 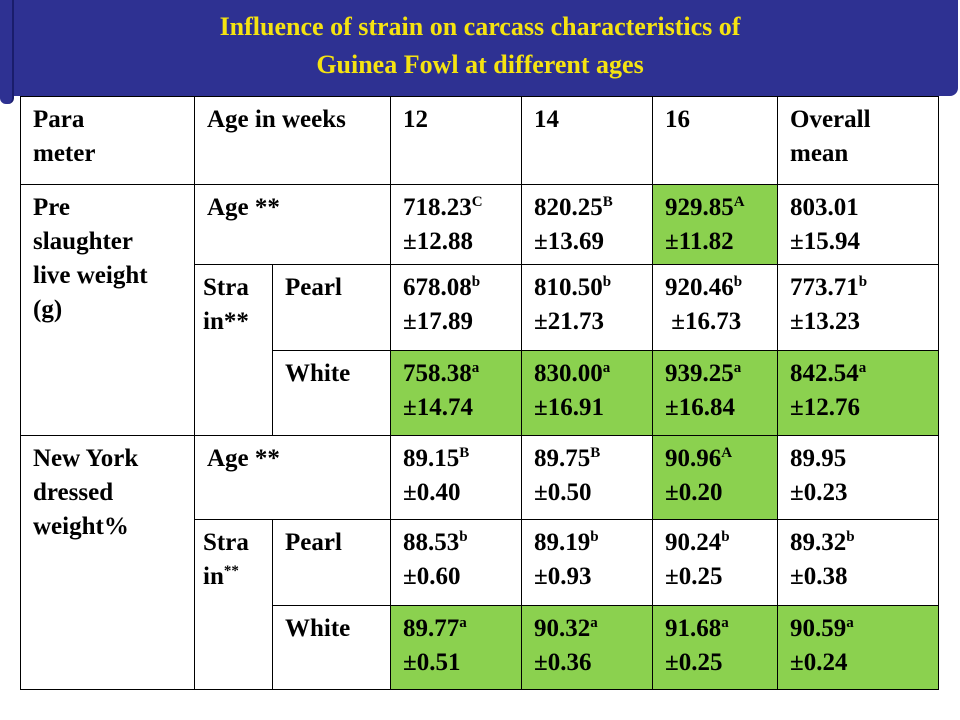 What do you see at coordinates (693, 628) in the screenshot?
I see `mean-value: 91.68` at bounding box center [693, 628].